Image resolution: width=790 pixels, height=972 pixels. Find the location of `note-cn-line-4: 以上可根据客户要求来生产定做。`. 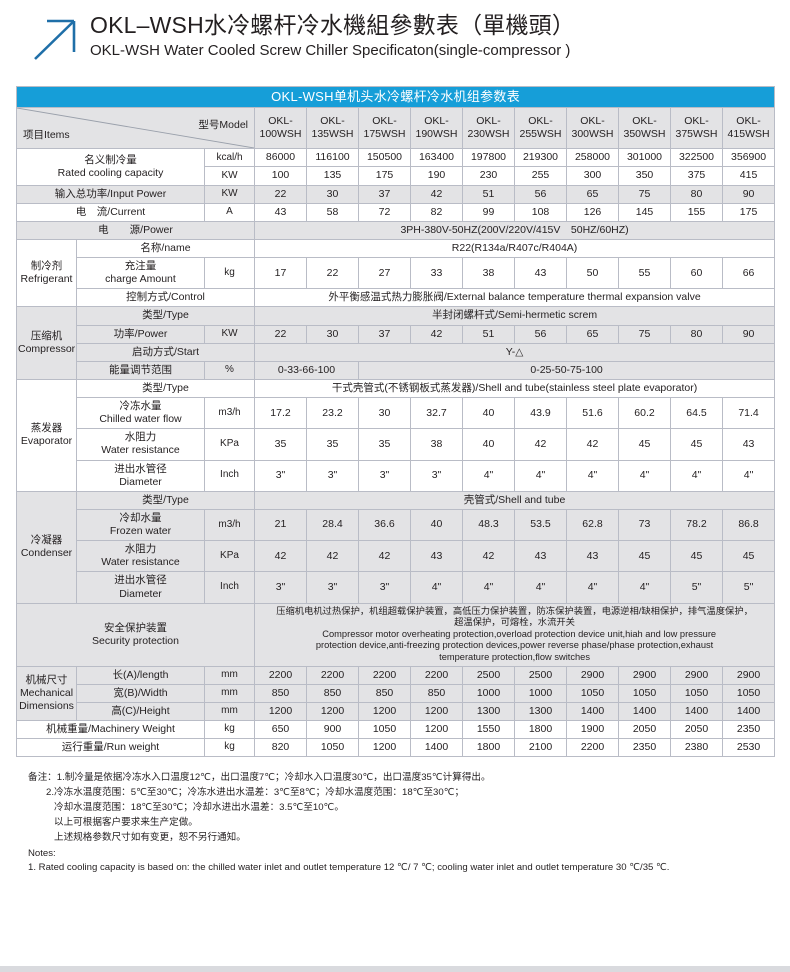

note-cn-line-4: 以上可根据客户要求来生产定做。 is located at coordinates (126, 822).